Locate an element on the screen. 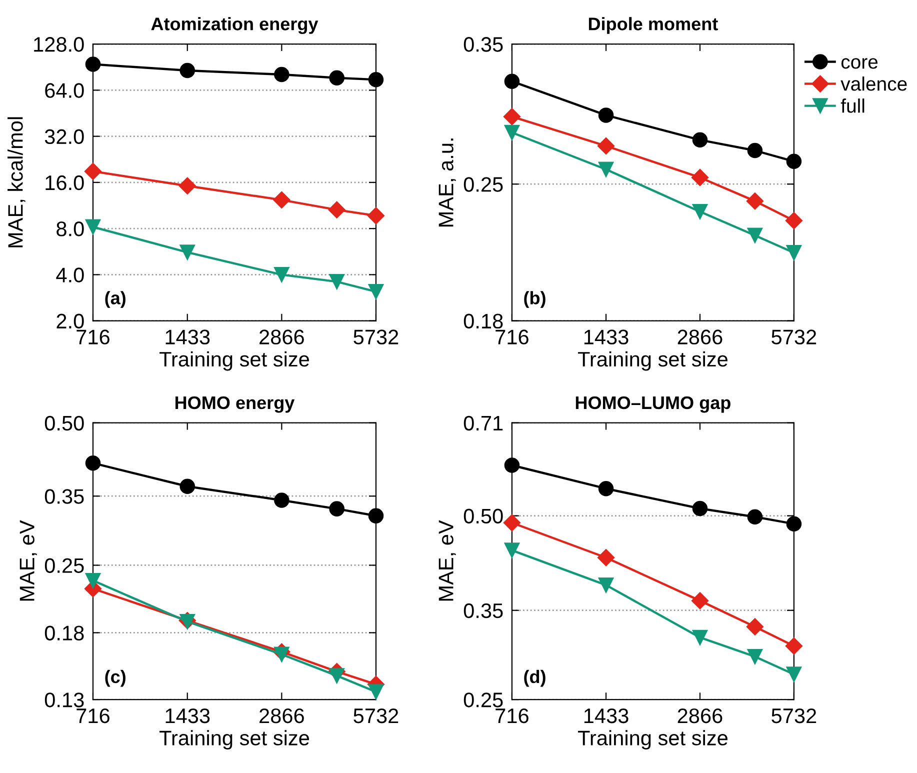 The image size is (917, 773). y-axis-title: MAE, kcal/mol is located at coordinates (17, 182).